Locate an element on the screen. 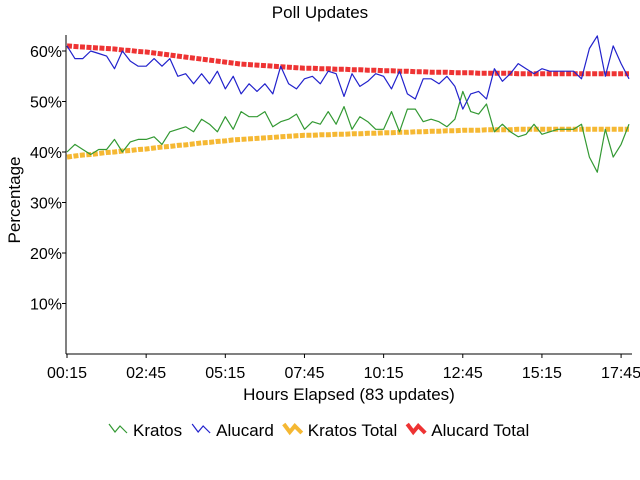 Image resolution: width=640 pixels, height=480 pixels. chart-title: Poll Updates is located at coordinates (320, 12).